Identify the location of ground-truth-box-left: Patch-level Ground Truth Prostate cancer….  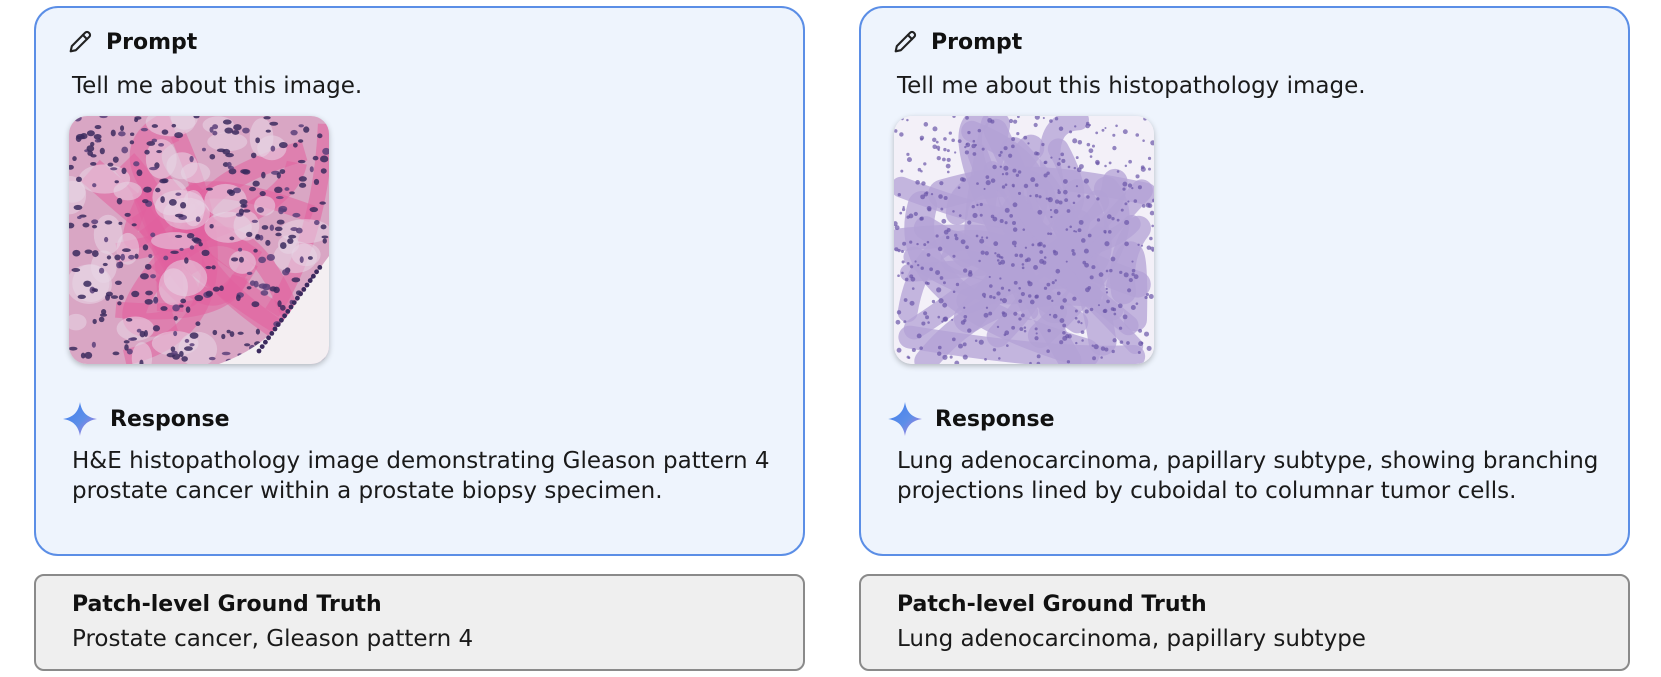
(419, 622).